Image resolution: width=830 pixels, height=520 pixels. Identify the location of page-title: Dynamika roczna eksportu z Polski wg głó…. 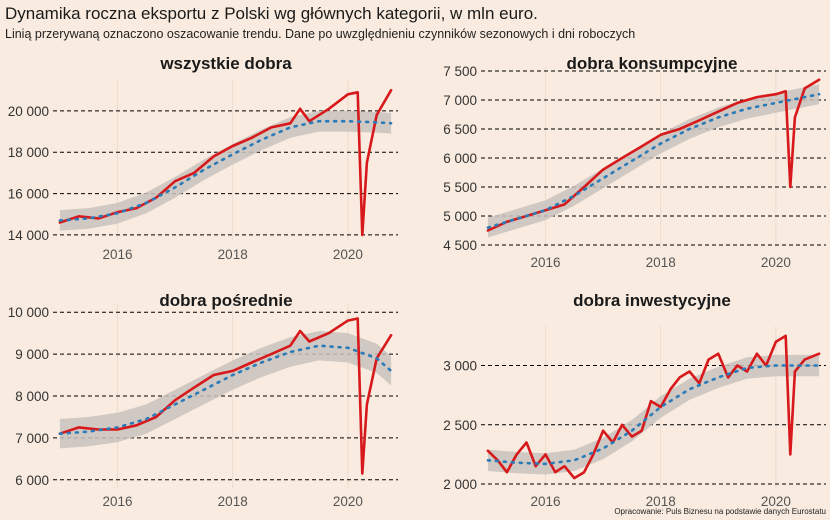
(271, 13).